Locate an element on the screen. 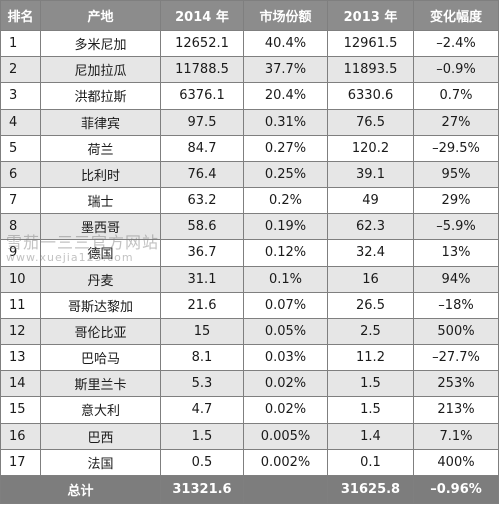 This screenshot has width=500, height=506. total-2013: 31625.8 is located at coordinates (370, 489).